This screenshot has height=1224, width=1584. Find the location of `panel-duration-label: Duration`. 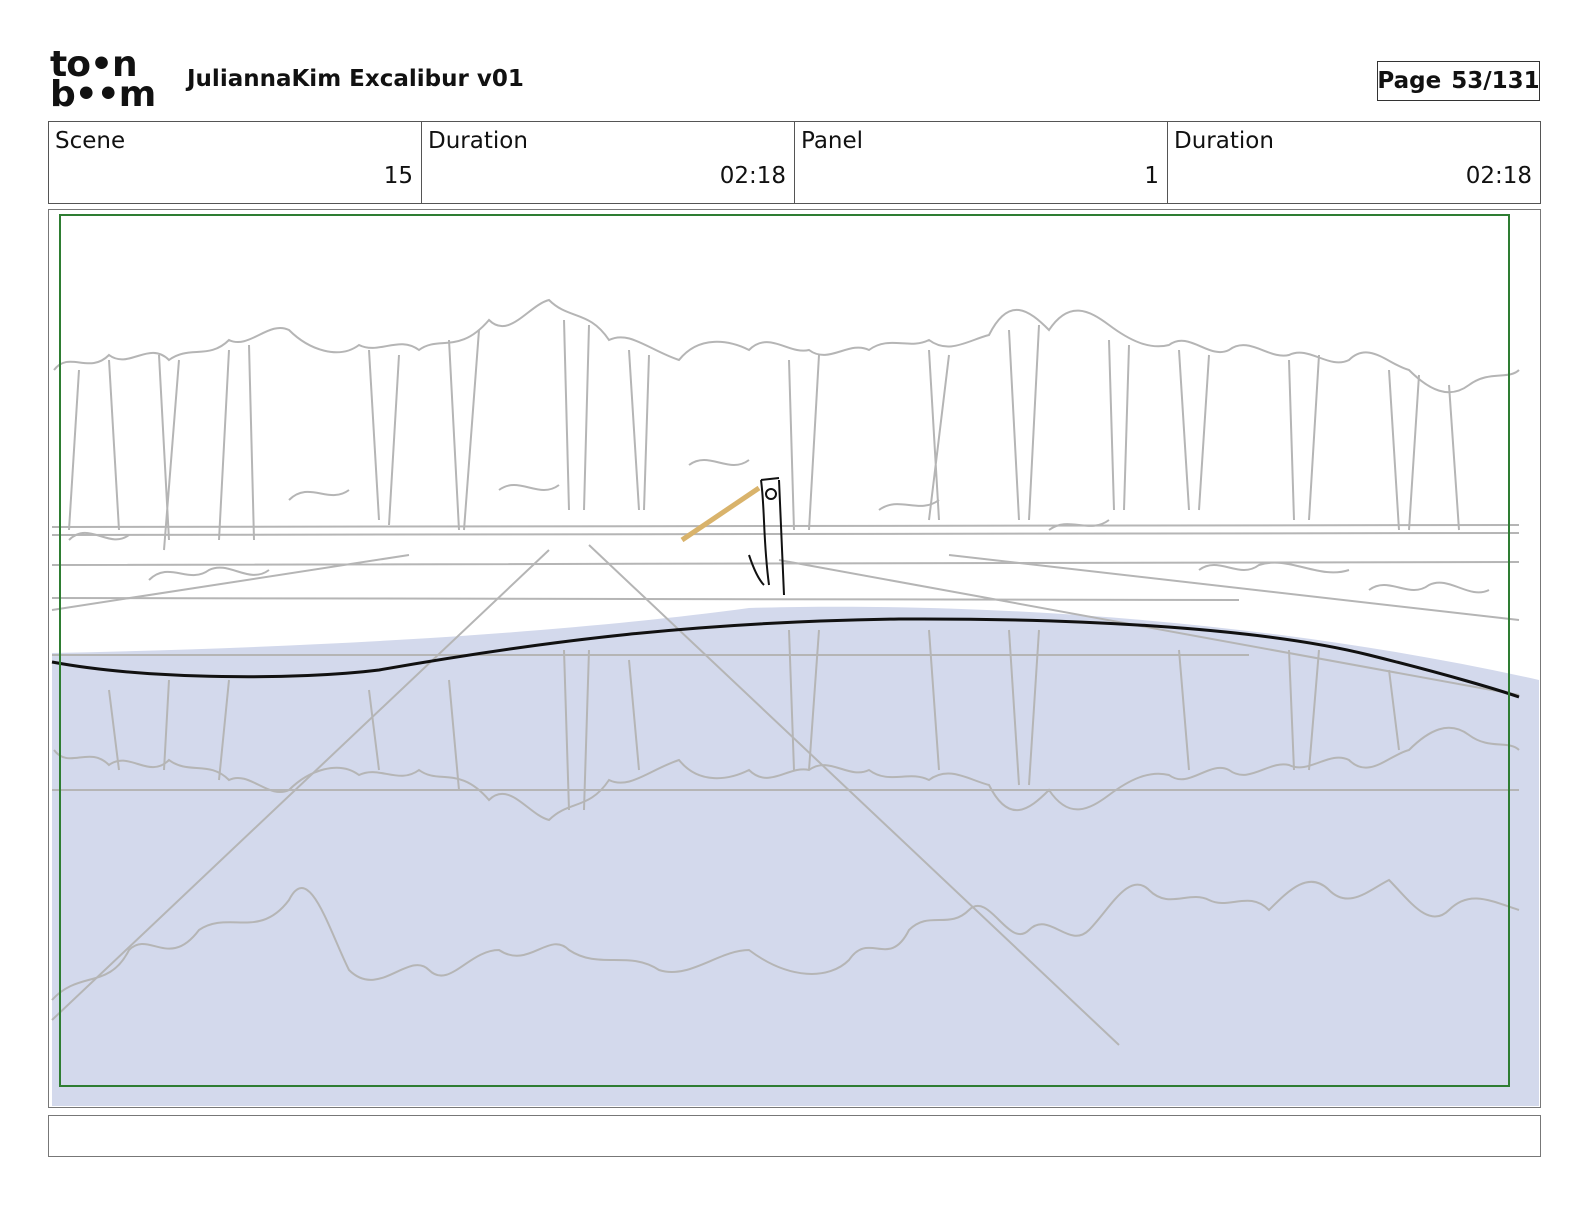

panel-duration-label: Duration is located at coordinates (1224, 141).